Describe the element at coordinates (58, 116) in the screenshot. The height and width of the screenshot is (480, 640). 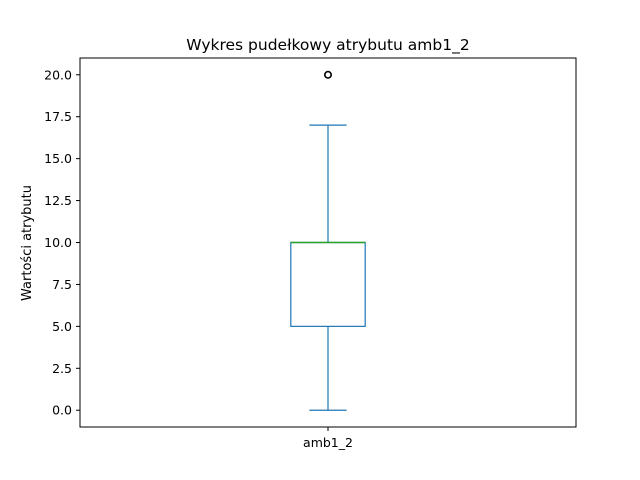
I see `y-tick-label: 17.5` at that location.